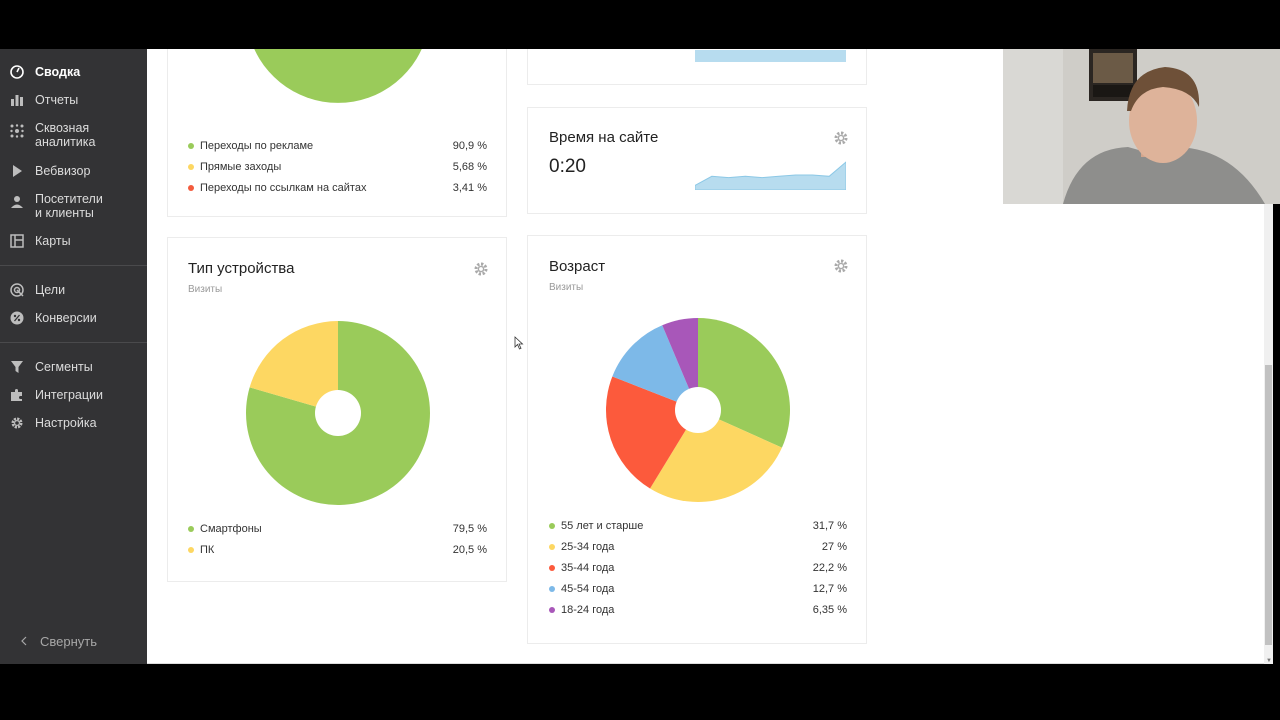 The image size is (1280, 720). Describe the element at coordinates (602, 526) in the screenshot. I see `legend-label: 55 лет и старше` at that location.